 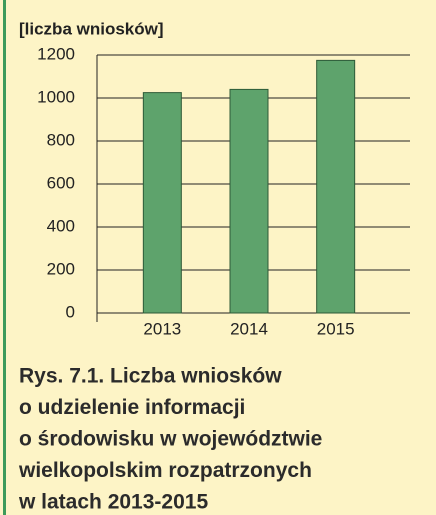 I want to click on y-tick-label: 200, so click(x=61, y=268).